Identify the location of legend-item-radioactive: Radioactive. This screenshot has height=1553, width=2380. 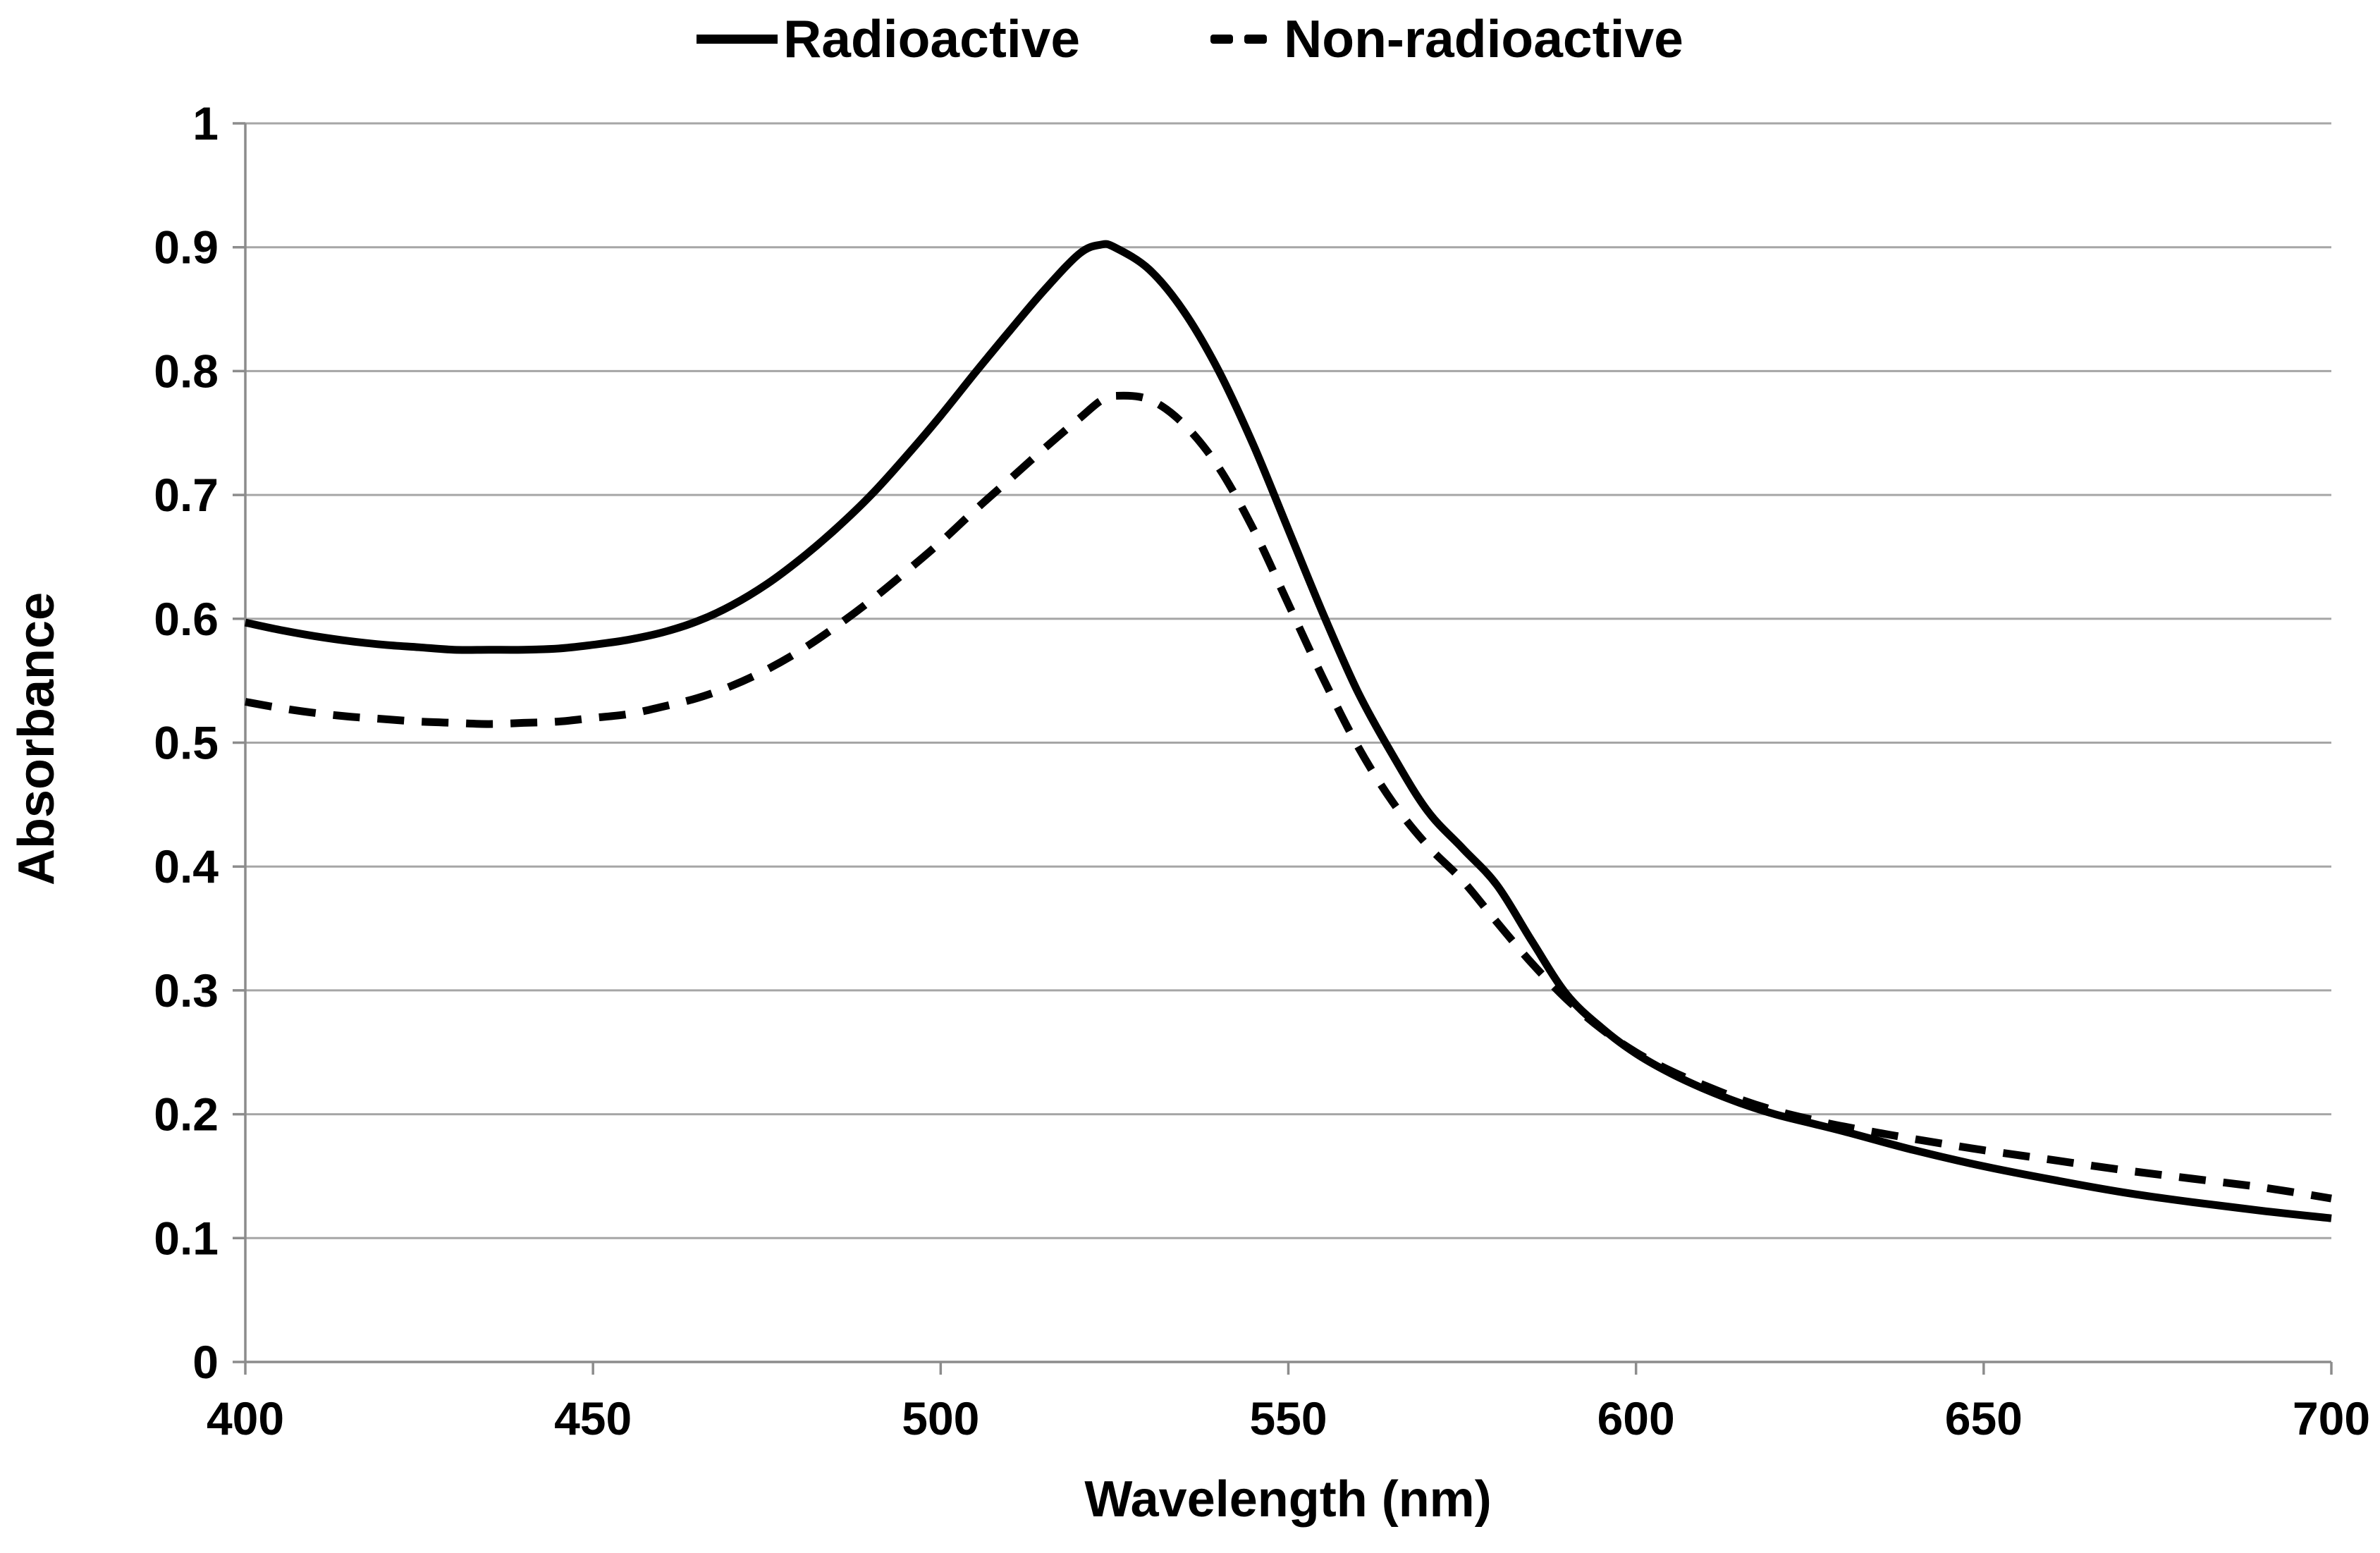
(888, 38).